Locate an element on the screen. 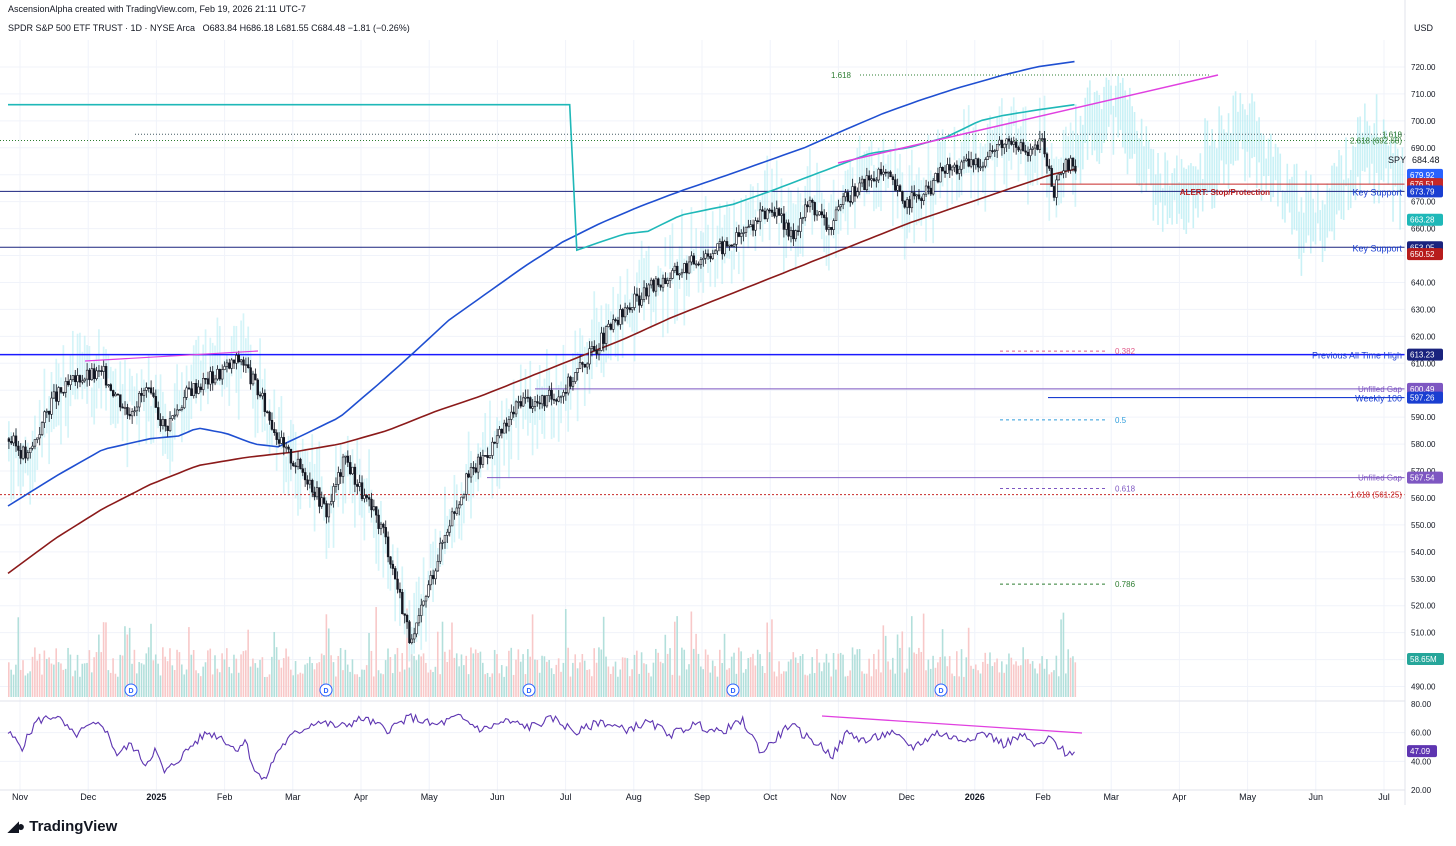 This screenshot has height=846, width=1456. rsi-tick: 40.00 is located at coordinates (1421, 761).